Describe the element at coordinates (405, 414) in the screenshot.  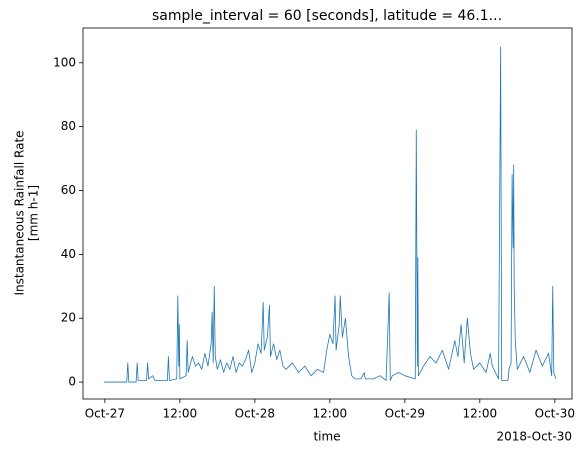
I see `x-tick-label: Oct-29` at that location.